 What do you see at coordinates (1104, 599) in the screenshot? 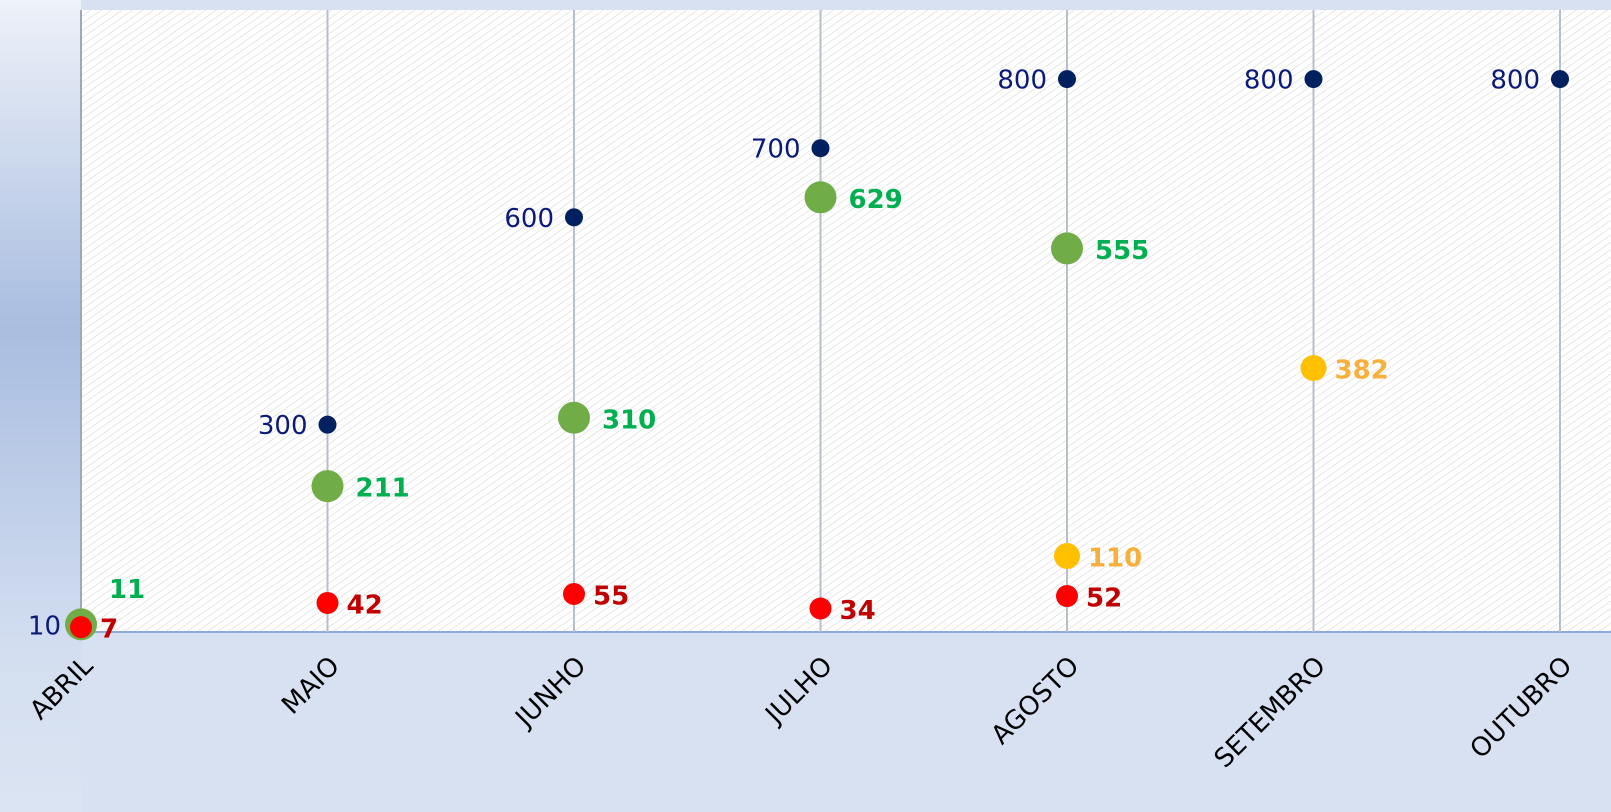
I see `value-label: 52` at bounding box center [1104, 599].